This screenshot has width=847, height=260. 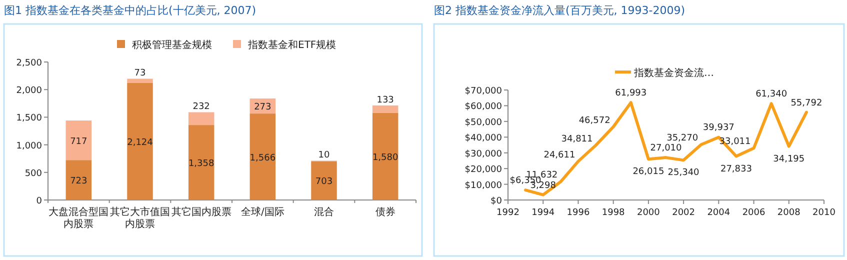 I want to click on data-label: 46,572, so click(x=594, y=121).